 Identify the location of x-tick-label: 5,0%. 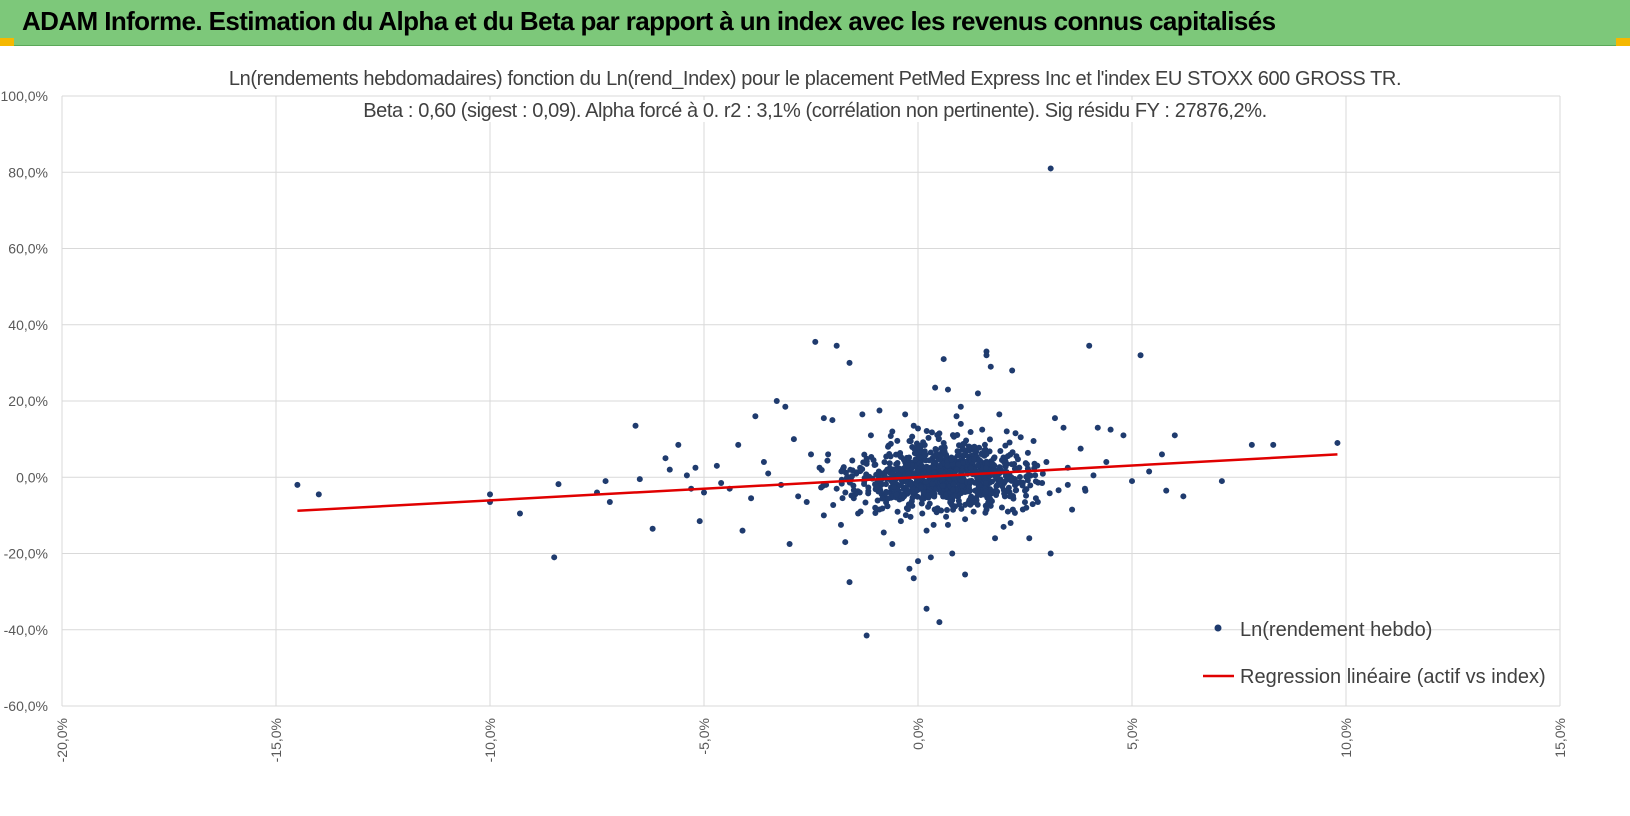
(1132, 734).